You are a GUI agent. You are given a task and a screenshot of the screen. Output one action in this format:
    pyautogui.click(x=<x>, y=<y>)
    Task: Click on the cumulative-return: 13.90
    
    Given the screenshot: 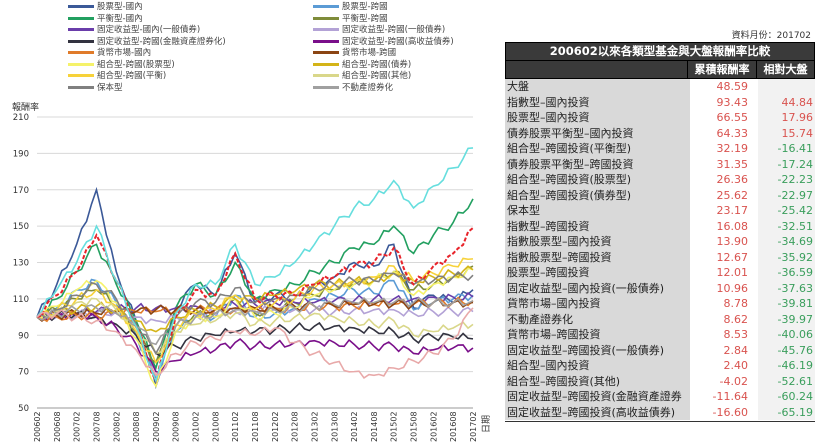 What is the action you would take?
    pyautogui.click(x=732, y=241)
    